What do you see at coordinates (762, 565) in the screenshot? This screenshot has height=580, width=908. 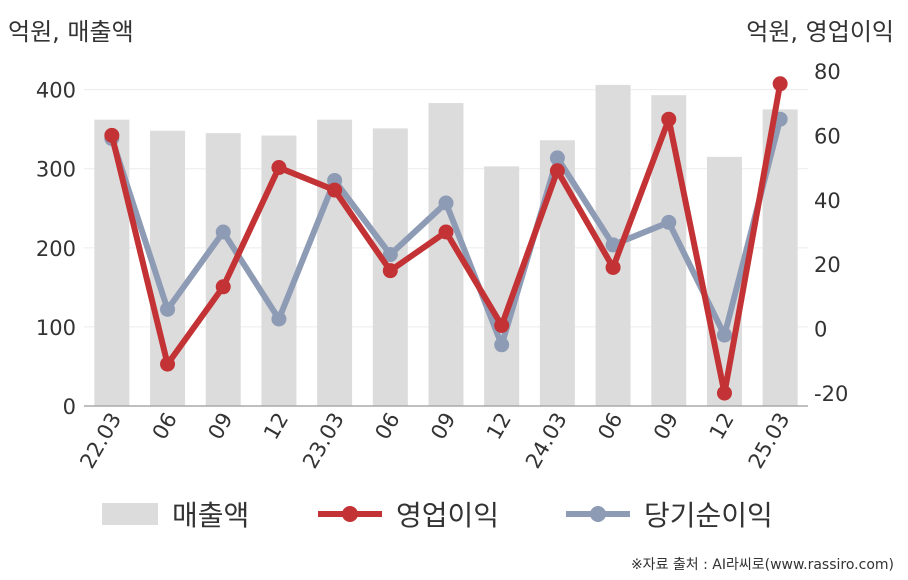 I see `source-credit: ※자료 출처 : AI라씨로(www.rassiro.com)` at bounding box center [762, 565].